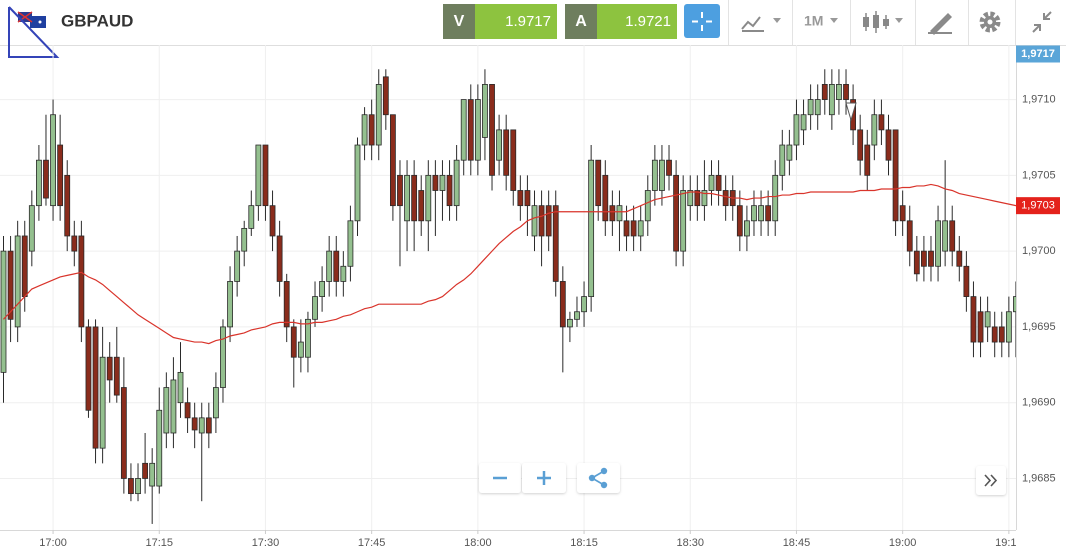  I want to click on sell-button: V 1.9717, so click(500, 21).